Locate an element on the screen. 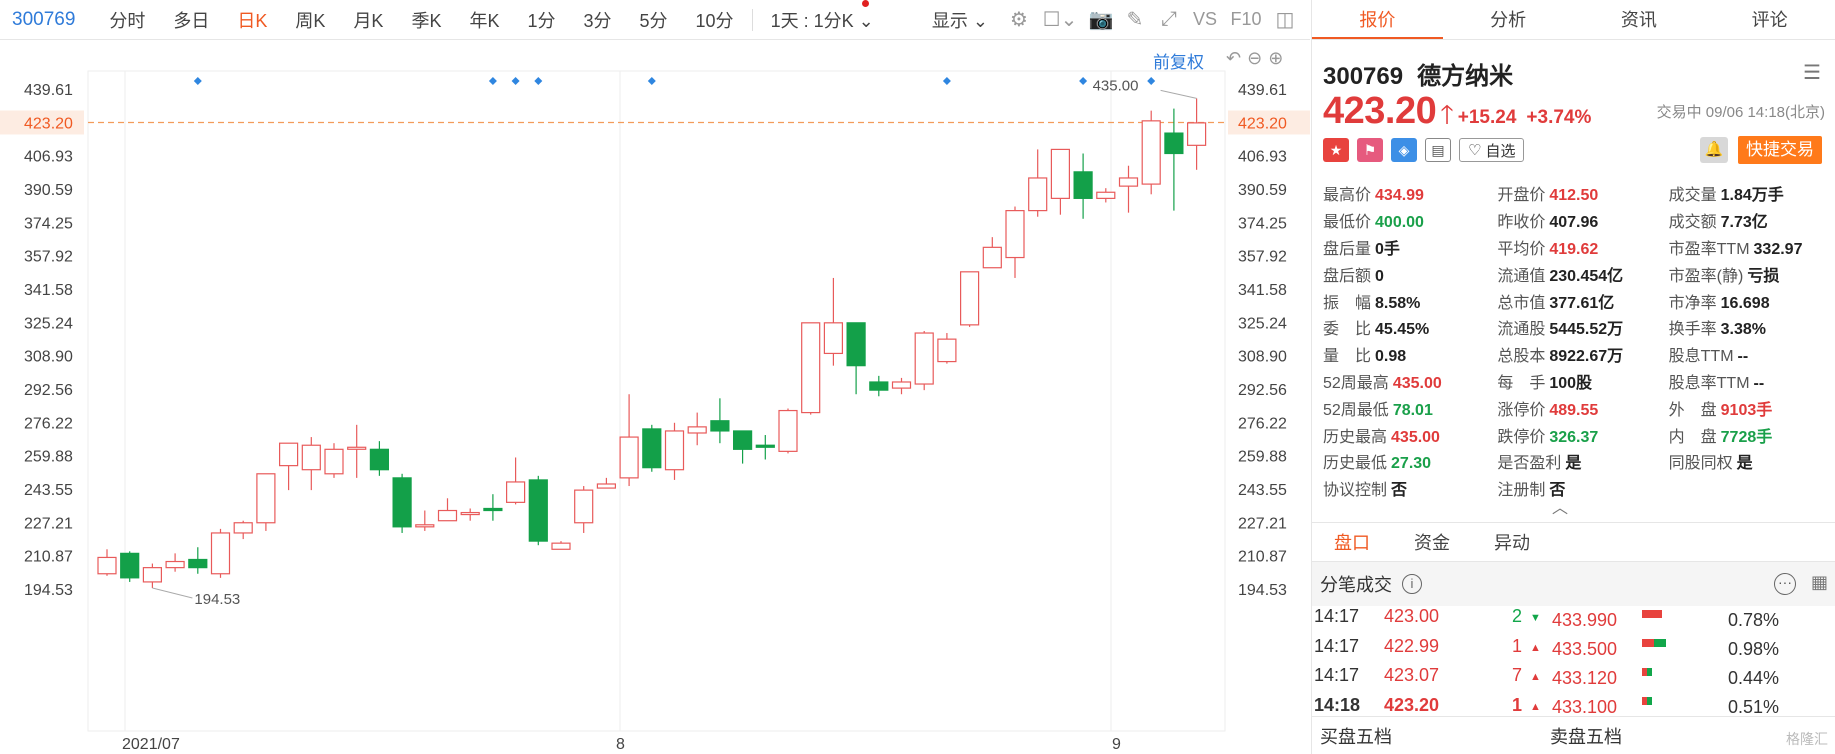  period-tab: 1分 is located at coordinates (541, 20).